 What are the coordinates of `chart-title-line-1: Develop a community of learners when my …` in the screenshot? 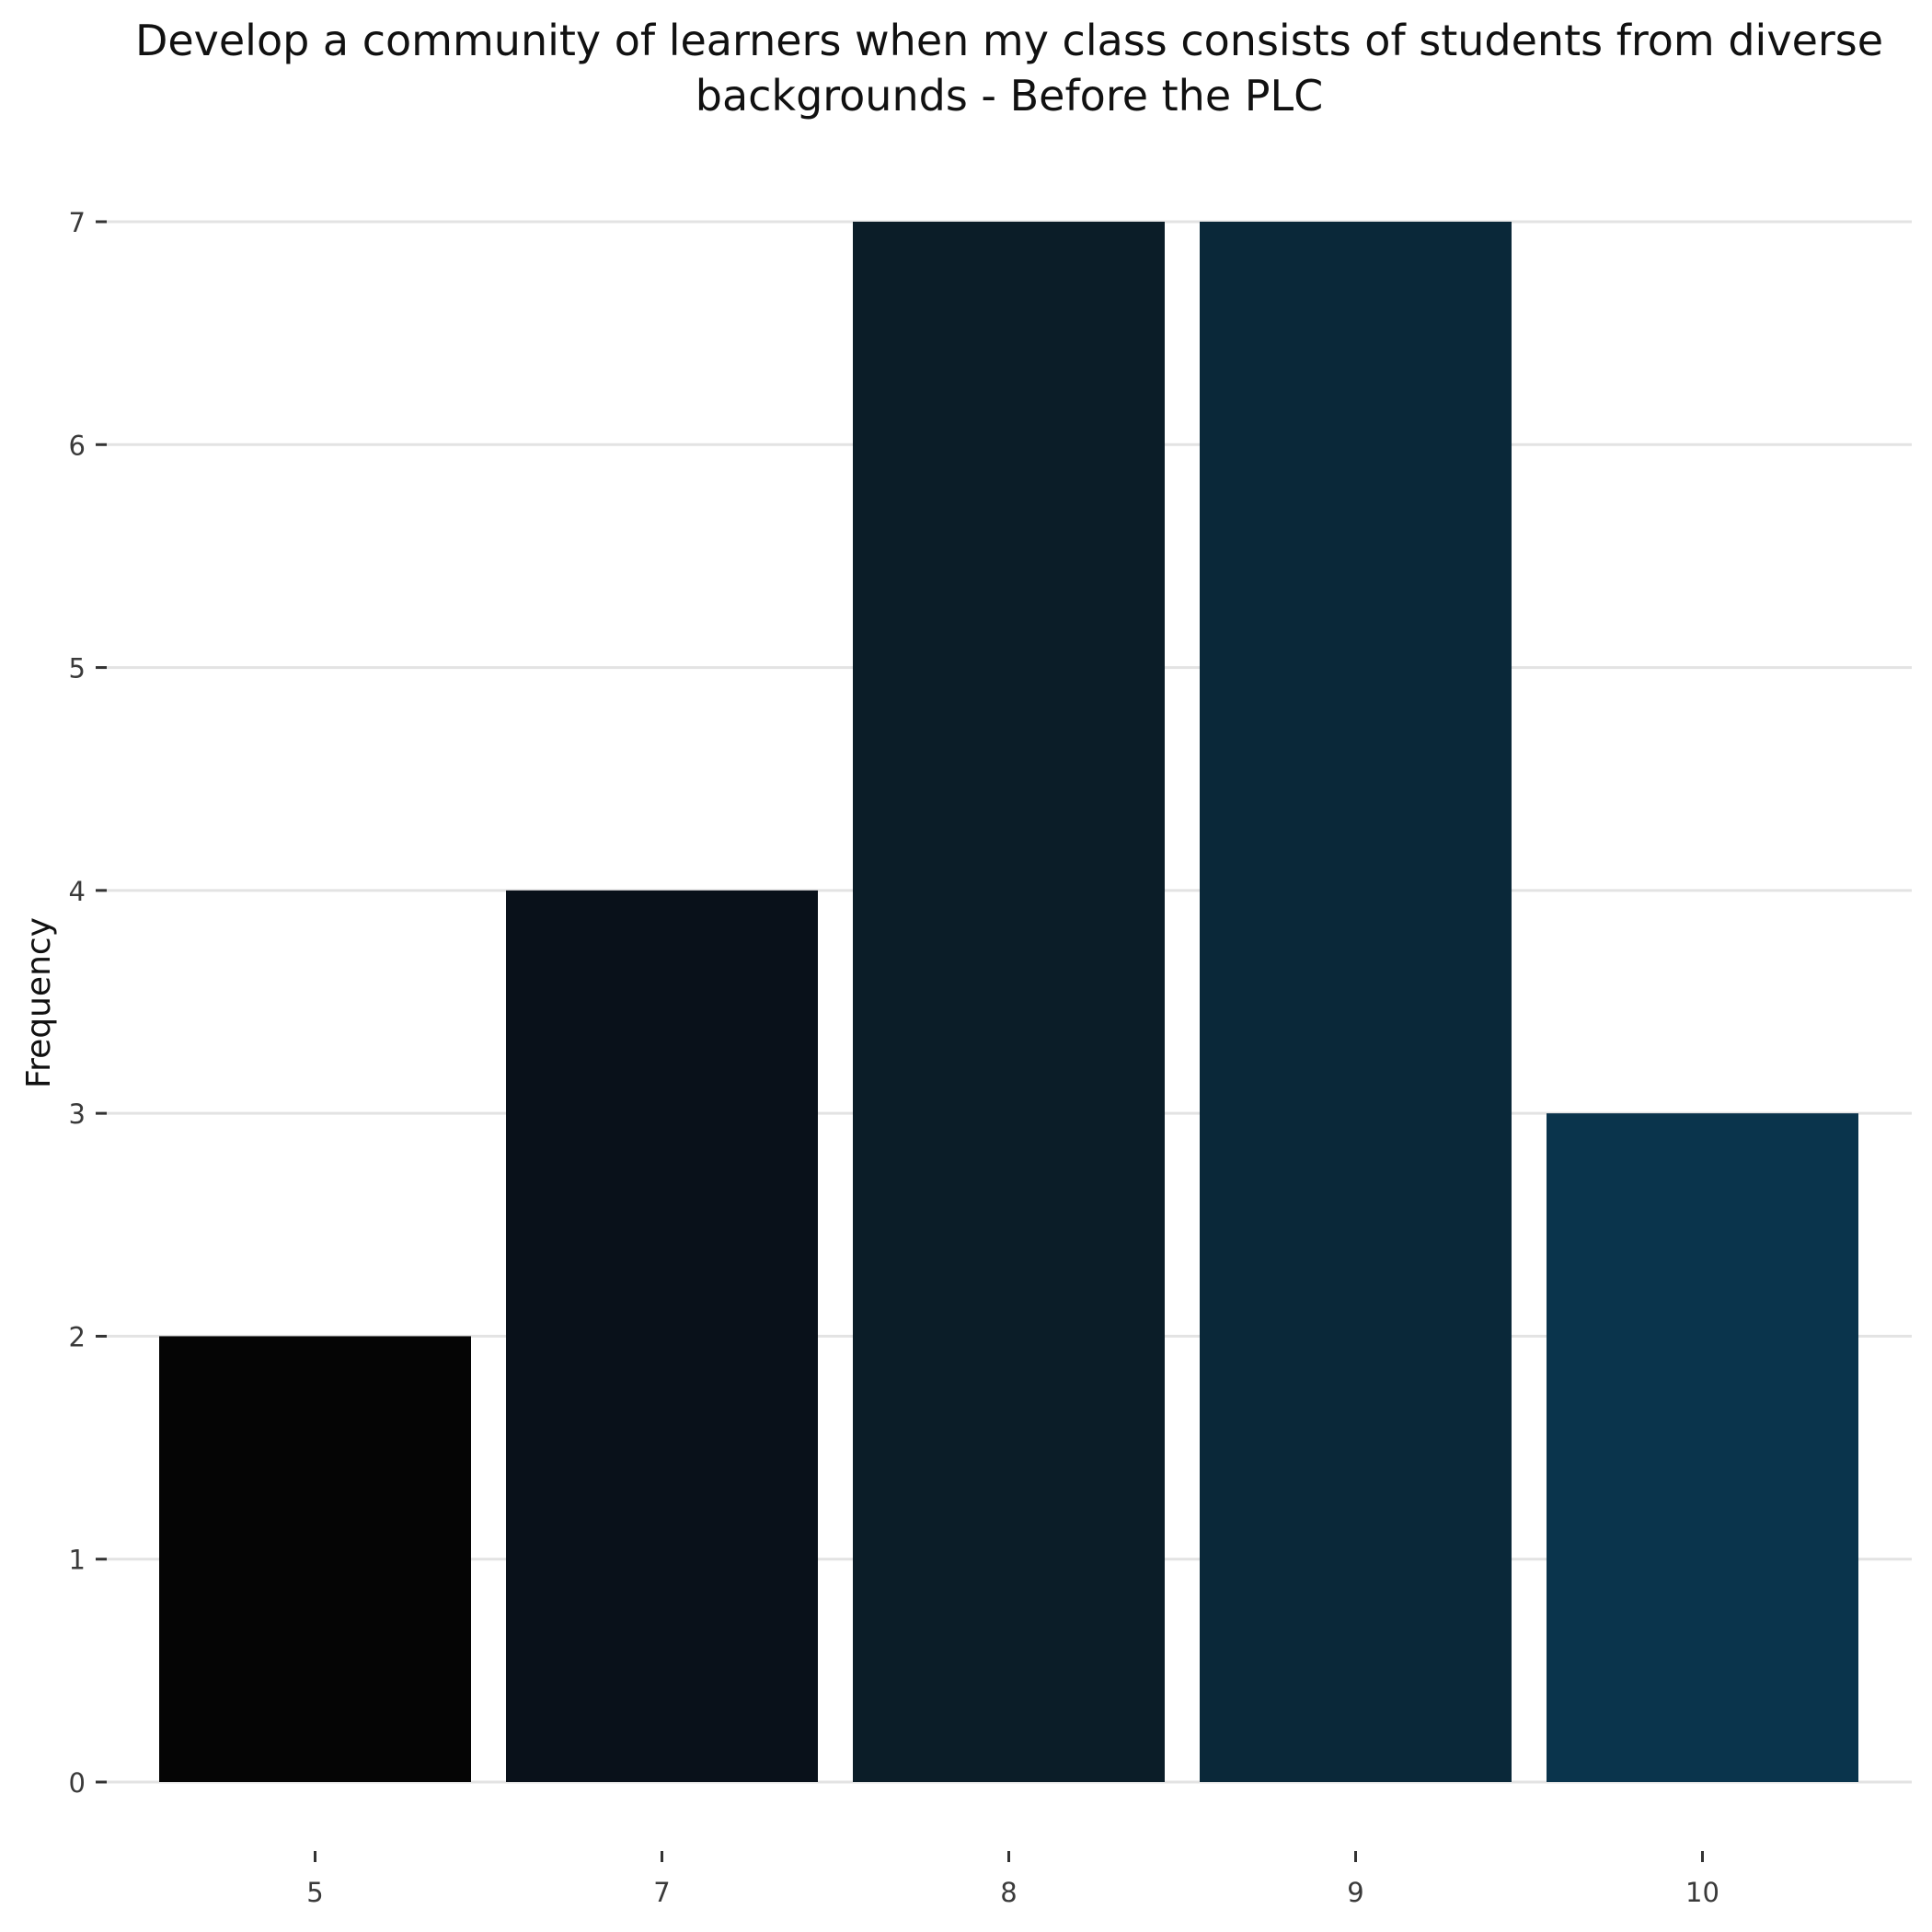 It's located at (1009, 40).